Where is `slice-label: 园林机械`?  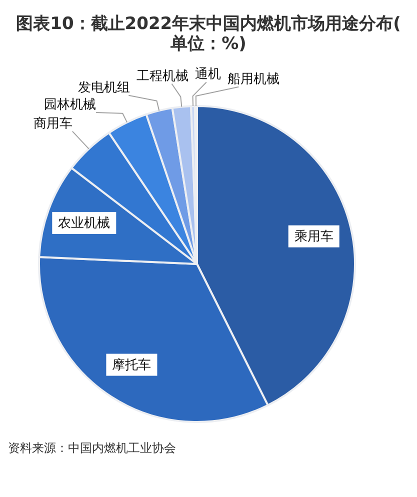
slice-label: 园林机械 is located at coordinates (70, 104).